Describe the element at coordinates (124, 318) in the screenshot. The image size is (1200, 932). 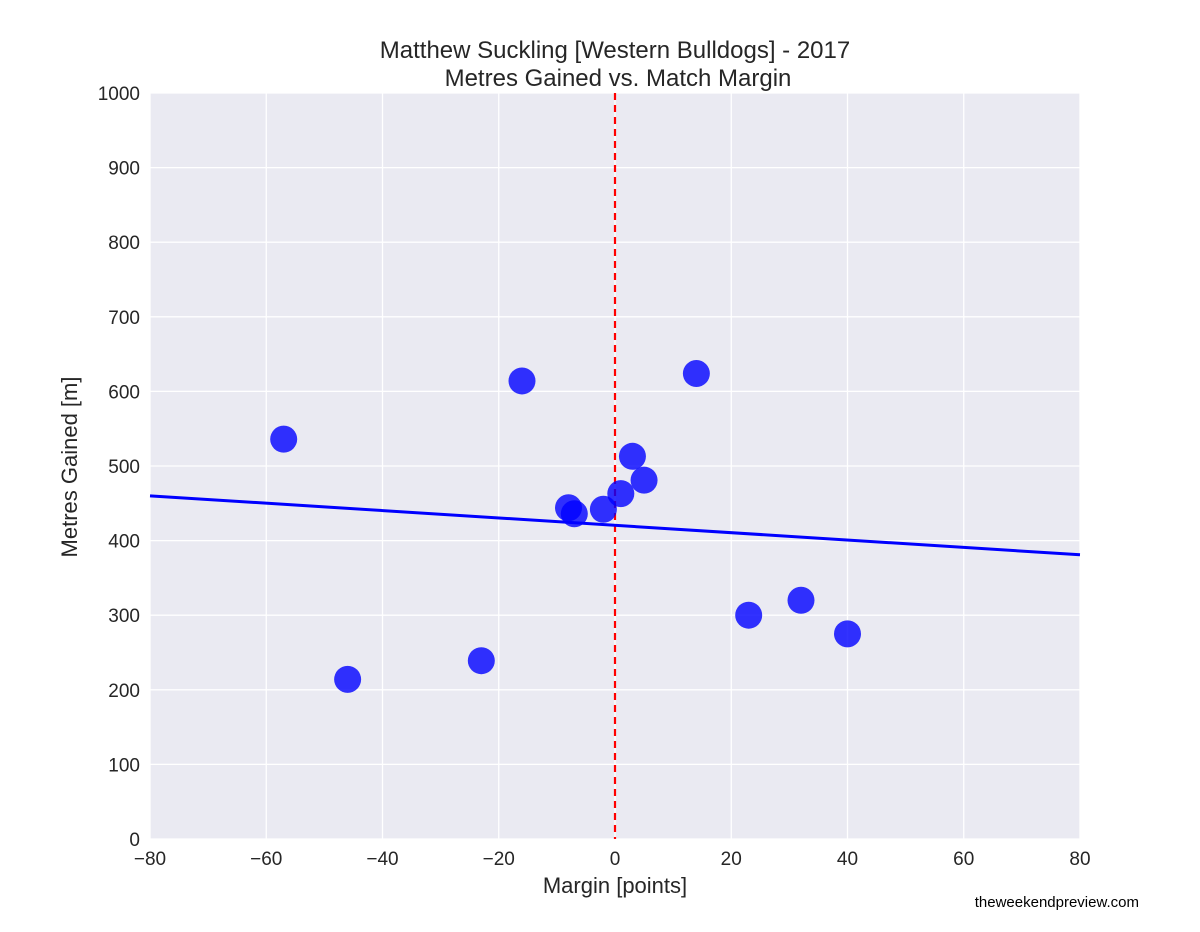
I see `y-tick-label: 700` at that location.